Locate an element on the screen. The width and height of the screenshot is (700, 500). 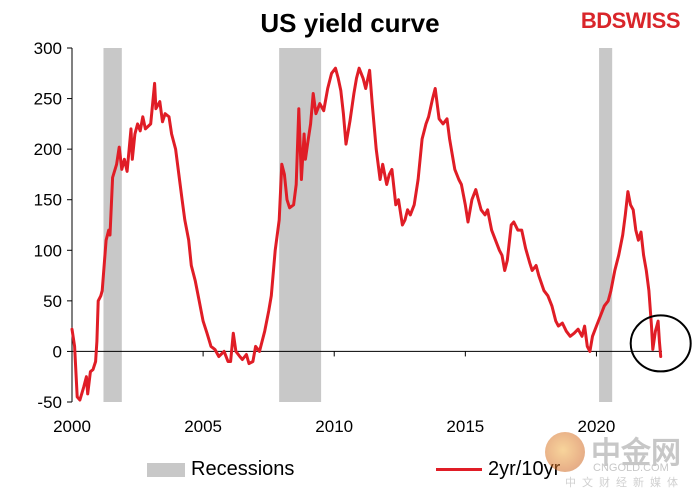
y-tick-label-250: 250 is located at coordinates (48, 99).